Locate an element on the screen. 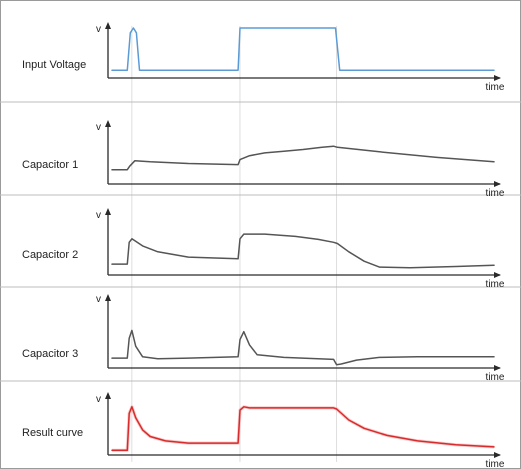 Image resolution: width=521 pixels, height=469 pixels. row-label: Input Voltage is located at coordinates (54, 65).